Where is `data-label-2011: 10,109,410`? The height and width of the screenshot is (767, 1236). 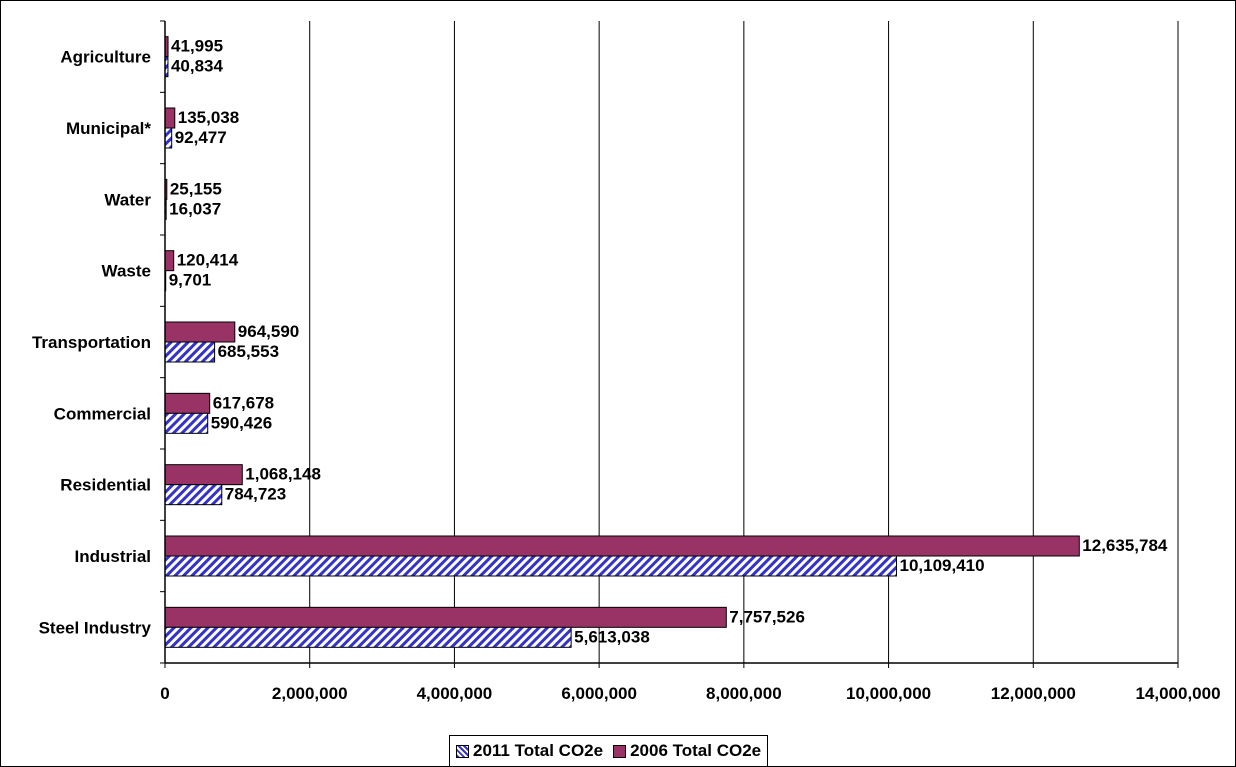
data-label-2011: 10,109,410 is located at coordinates (941, 565).